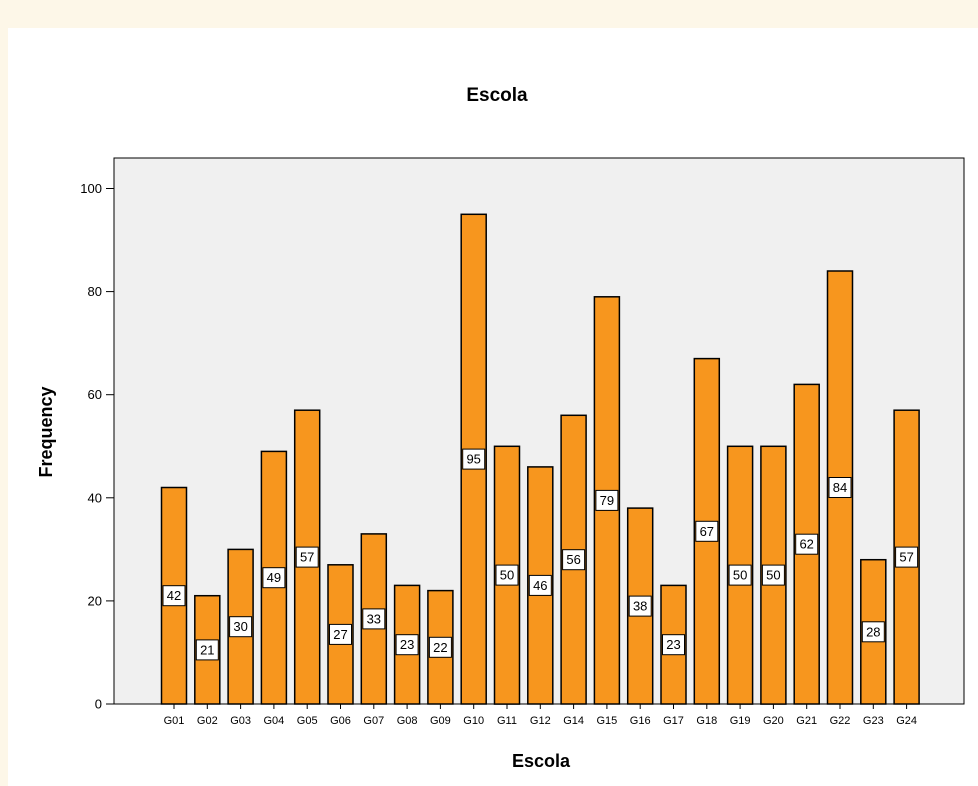  Describe the element at coordinates (274, 721) in the screenshot. I see `x-tick-label: G04` at that location.